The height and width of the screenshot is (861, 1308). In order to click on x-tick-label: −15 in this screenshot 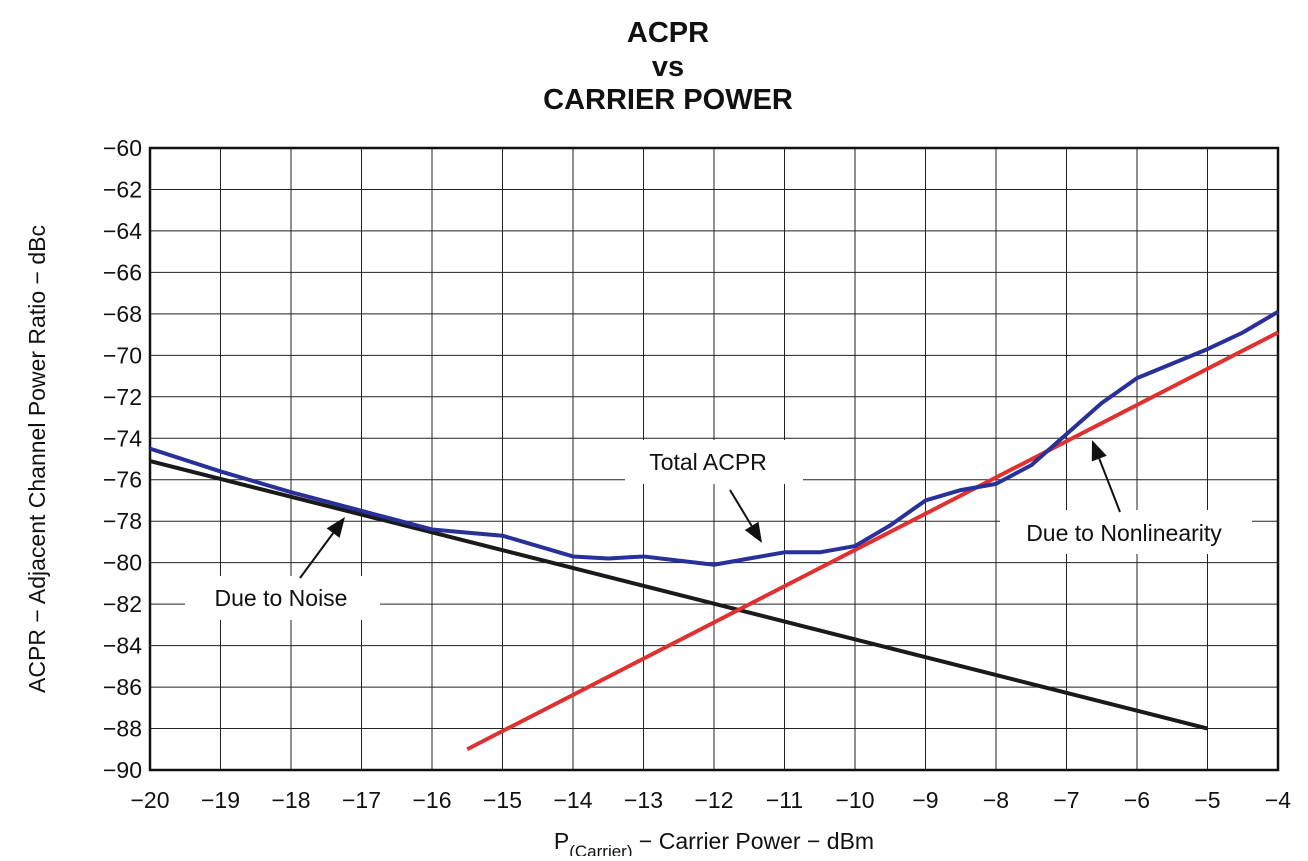, I will do `click(502, 800)`.